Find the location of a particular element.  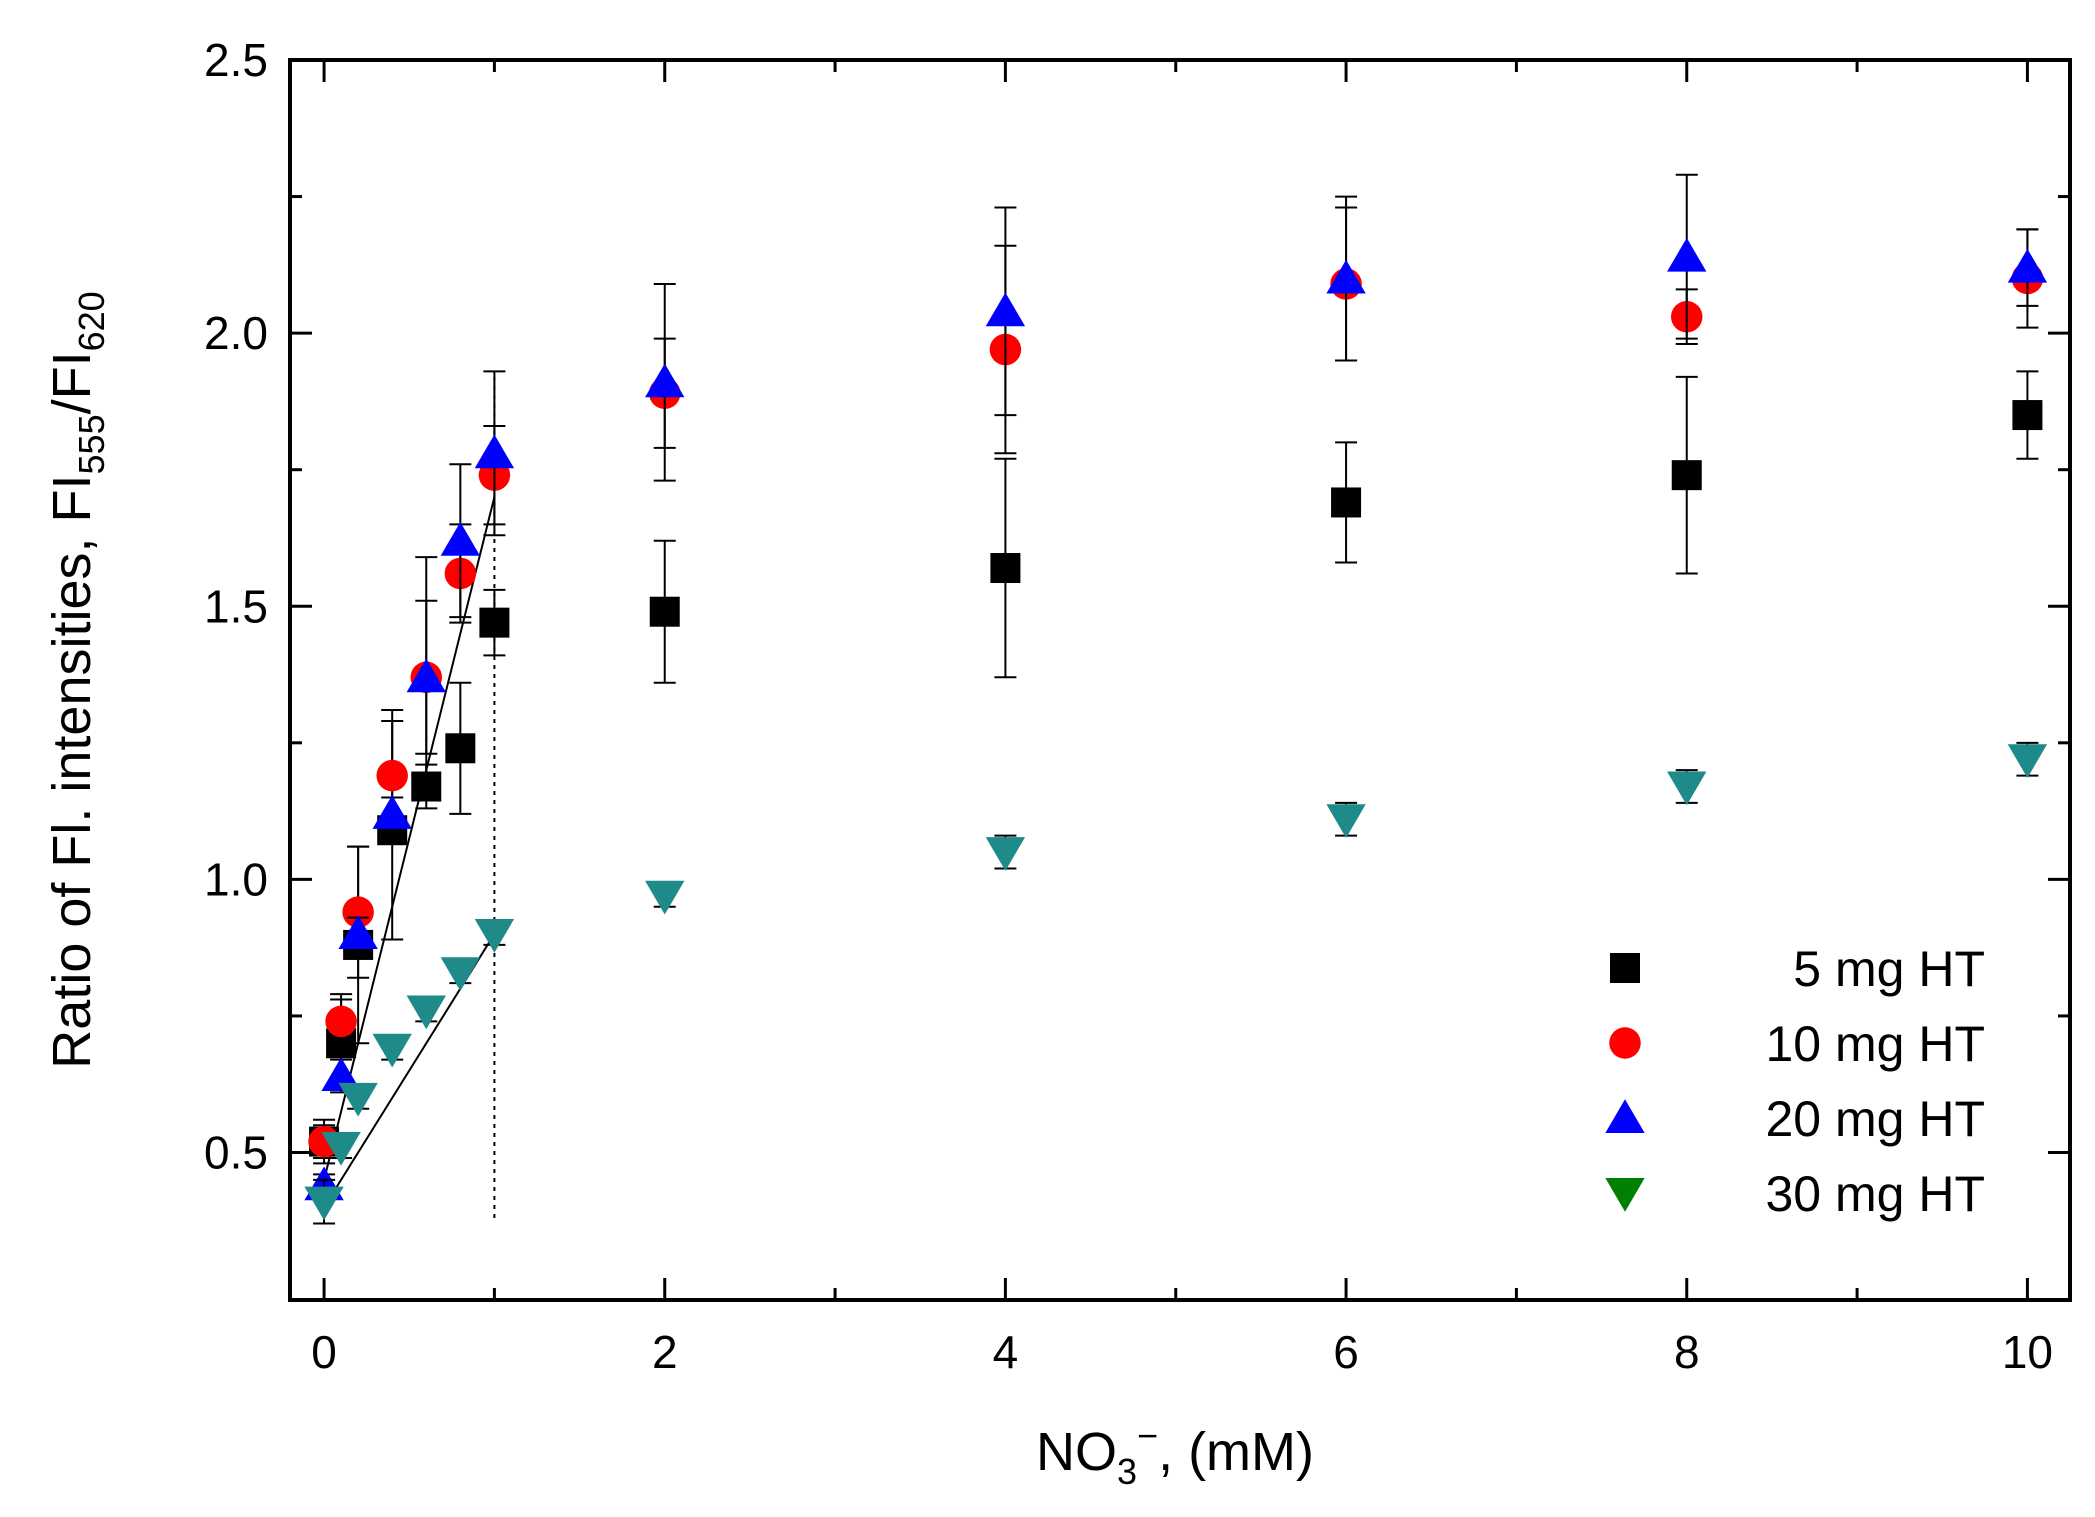

legend-label: 20 mg HT is located at coordinates (1875, 1119).